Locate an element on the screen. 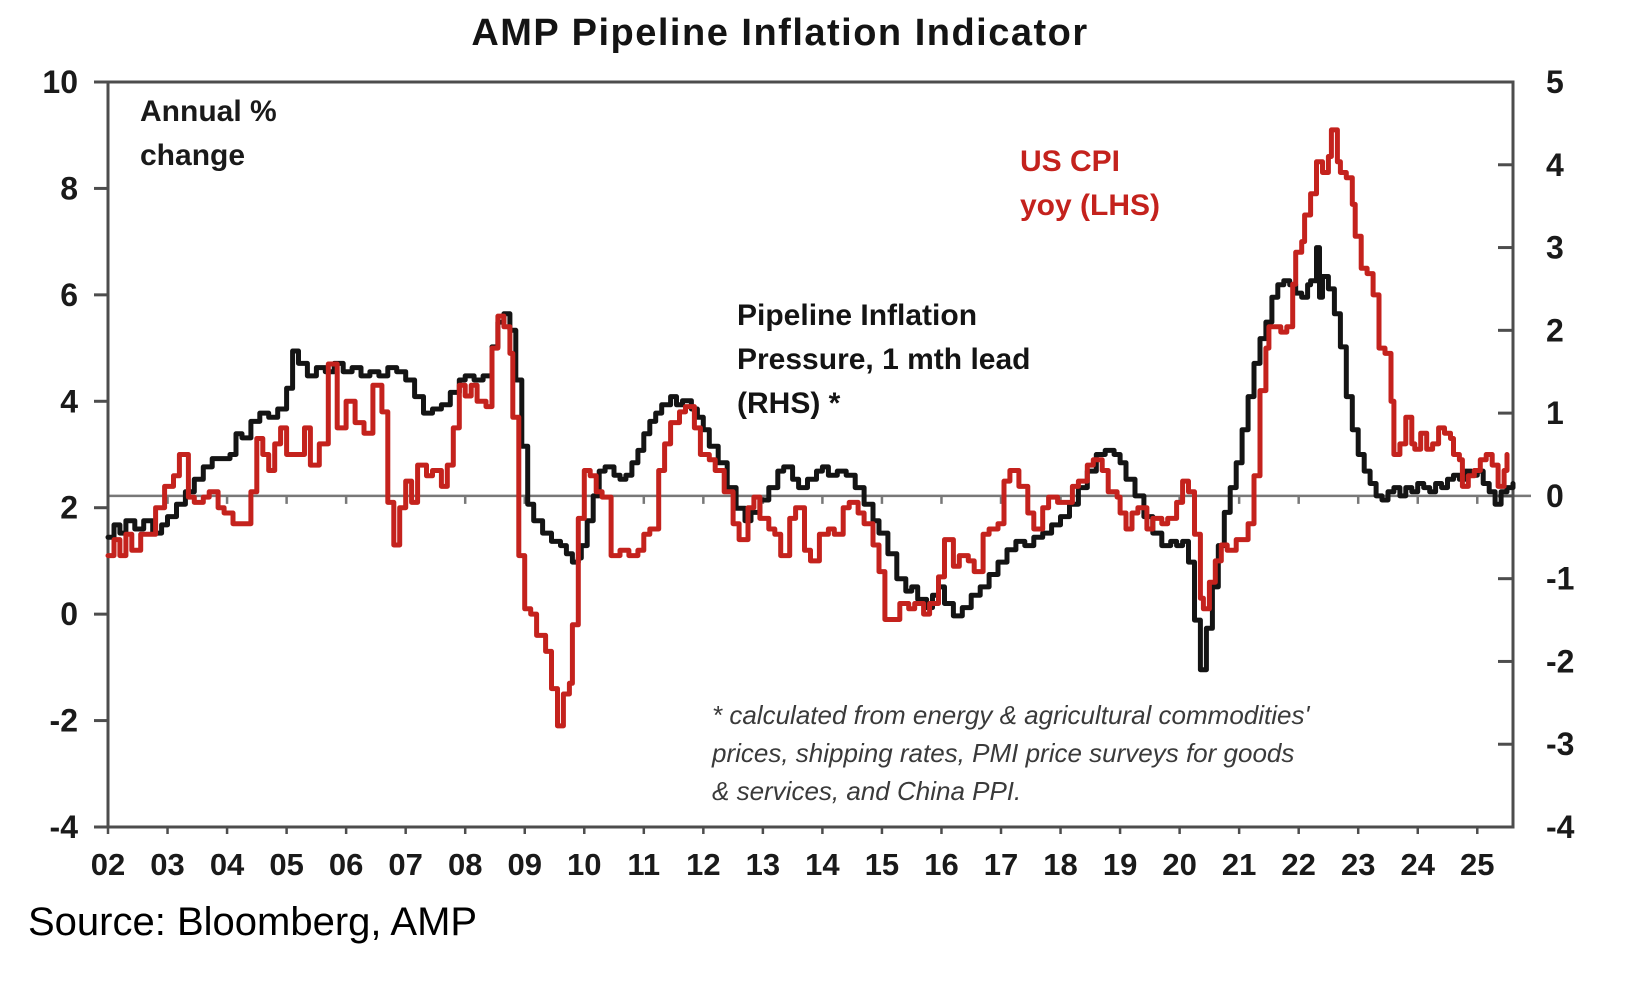  legend-us-cpi: US CPI yoy (LHS) is located at coordinates (1090, 184).